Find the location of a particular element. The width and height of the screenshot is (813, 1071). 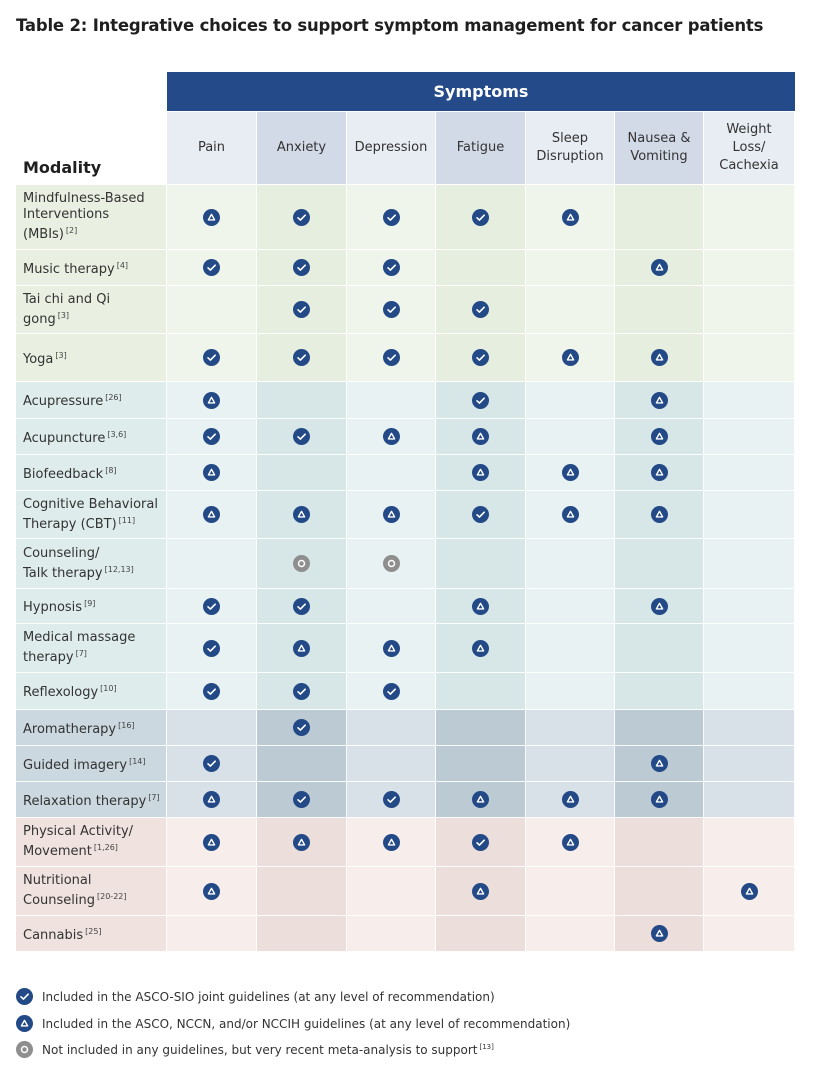

reference-citation: [12,13] is located at coordinates (119, 569).